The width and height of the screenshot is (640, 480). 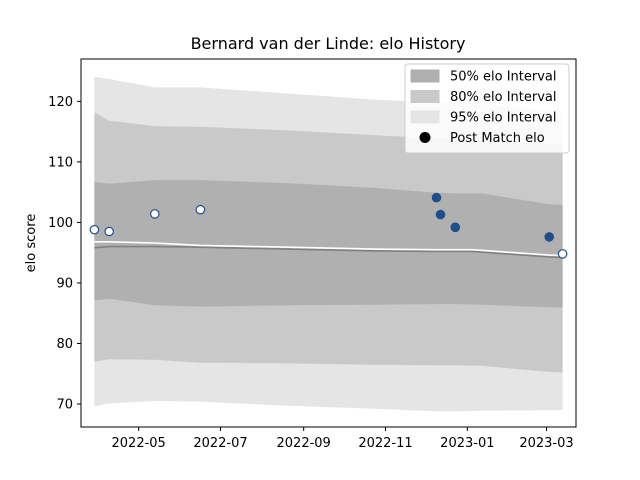 What do you see at coordinates (503, 97) in the screenshot?
I see `legend-label: 80% elo Interval` at bounding box center [503, 97].